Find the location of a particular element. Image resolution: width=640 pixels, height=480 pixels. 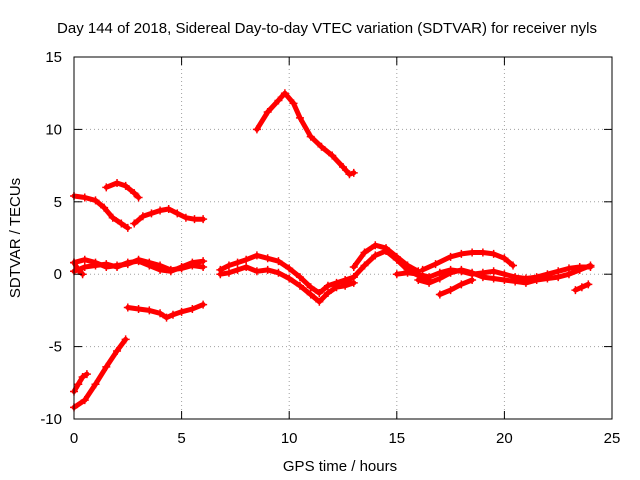

y-axis-label: SDTVAR / TECUs is located at coordinates (15, 238).